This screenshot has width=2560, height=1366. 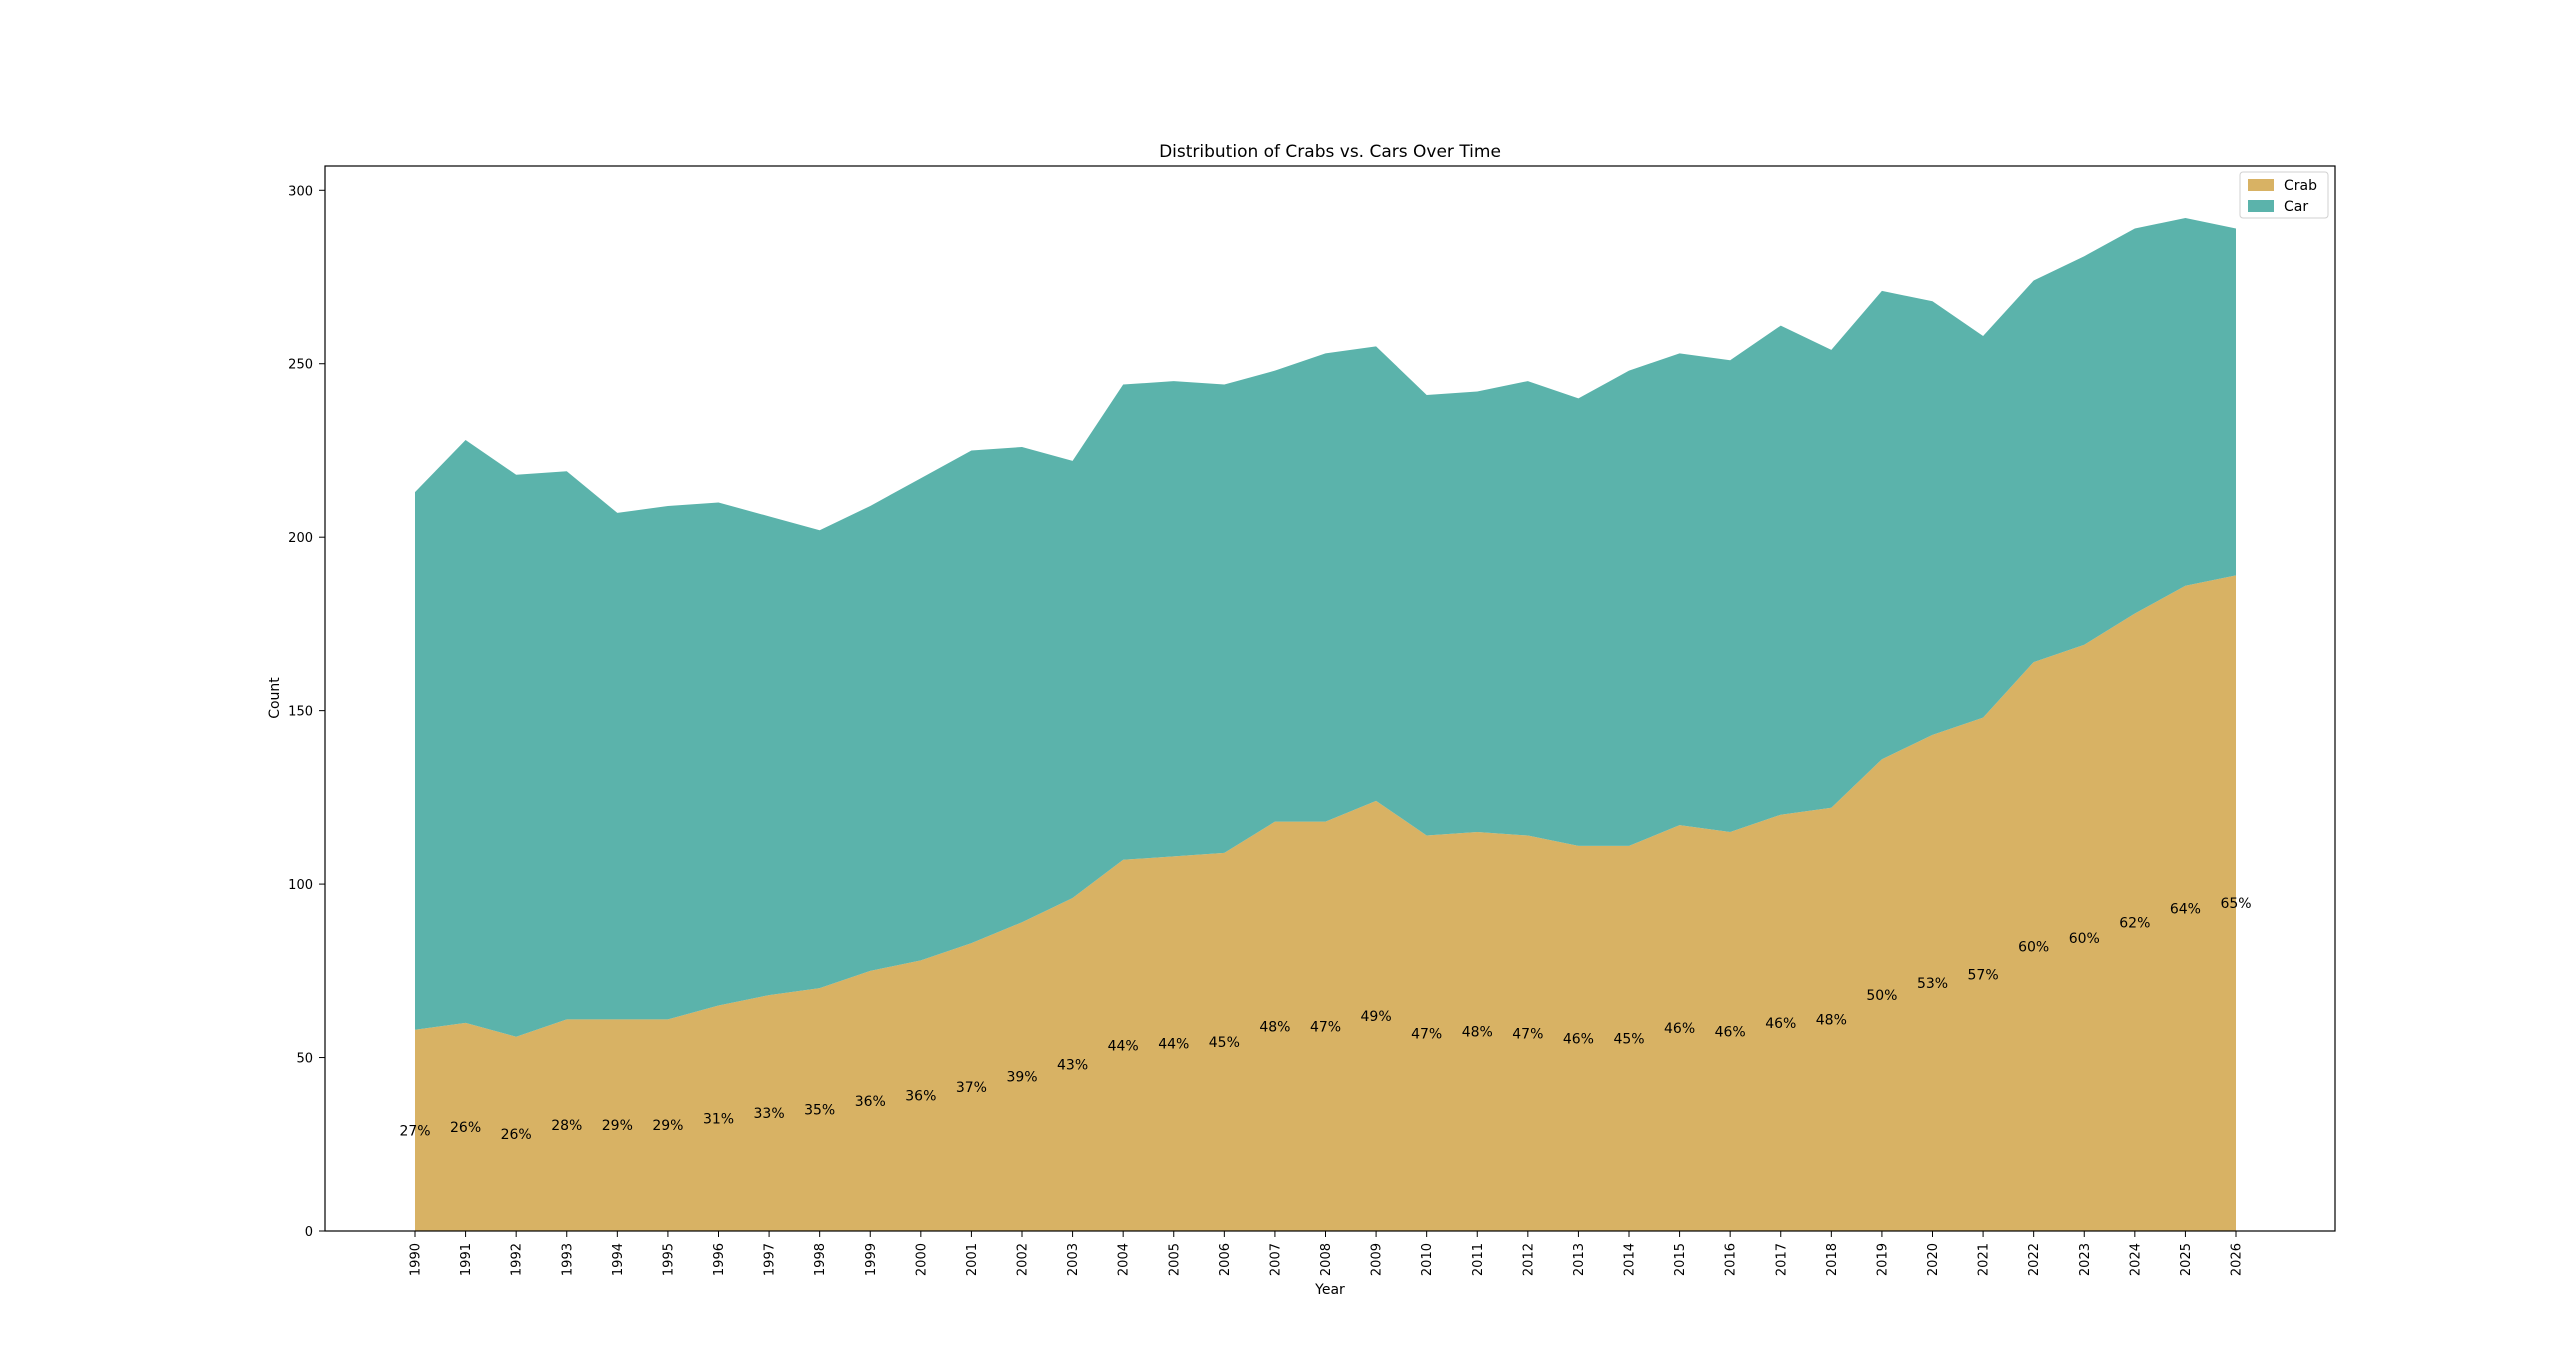 I want to click on y-tick-label: 0, so click(x=309, y=1232).